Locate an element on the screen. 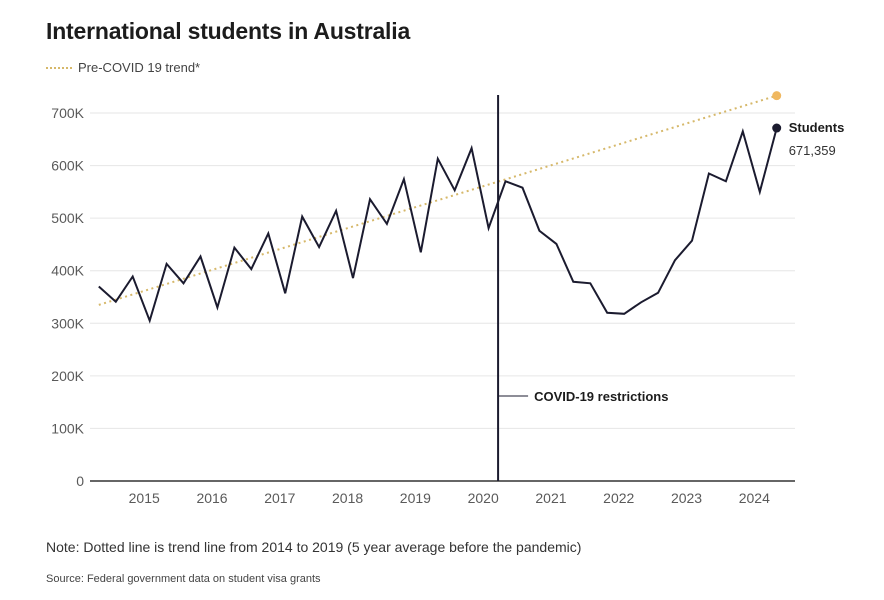 The height and width of the screenshot is (600, 884). trend-legend-swatch is located at coordinates (59, 67).